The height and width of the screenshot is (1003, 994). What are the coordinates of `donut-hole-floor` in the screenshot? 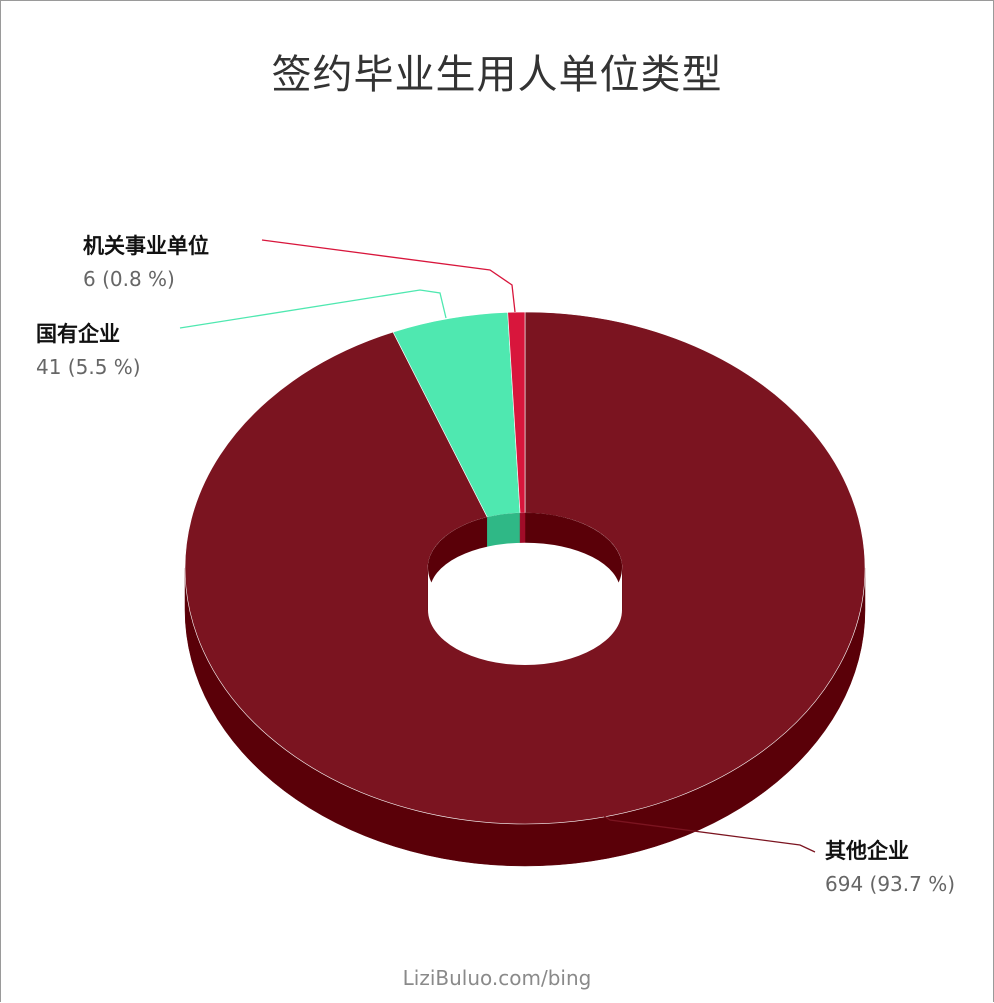 It's located at (525, 616).